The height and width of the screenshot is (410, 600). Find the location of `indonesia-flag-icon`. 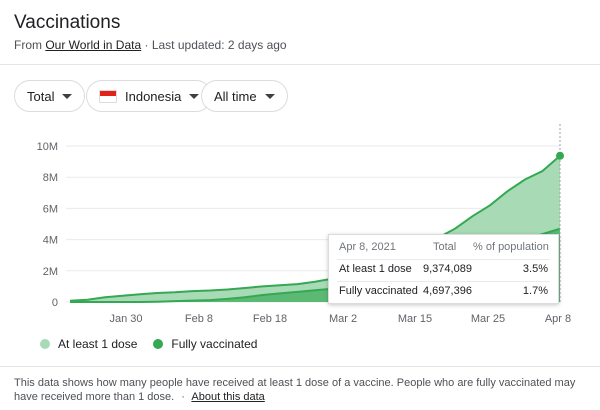

indonesia-flag-icon is located at coordinates (108, 96).